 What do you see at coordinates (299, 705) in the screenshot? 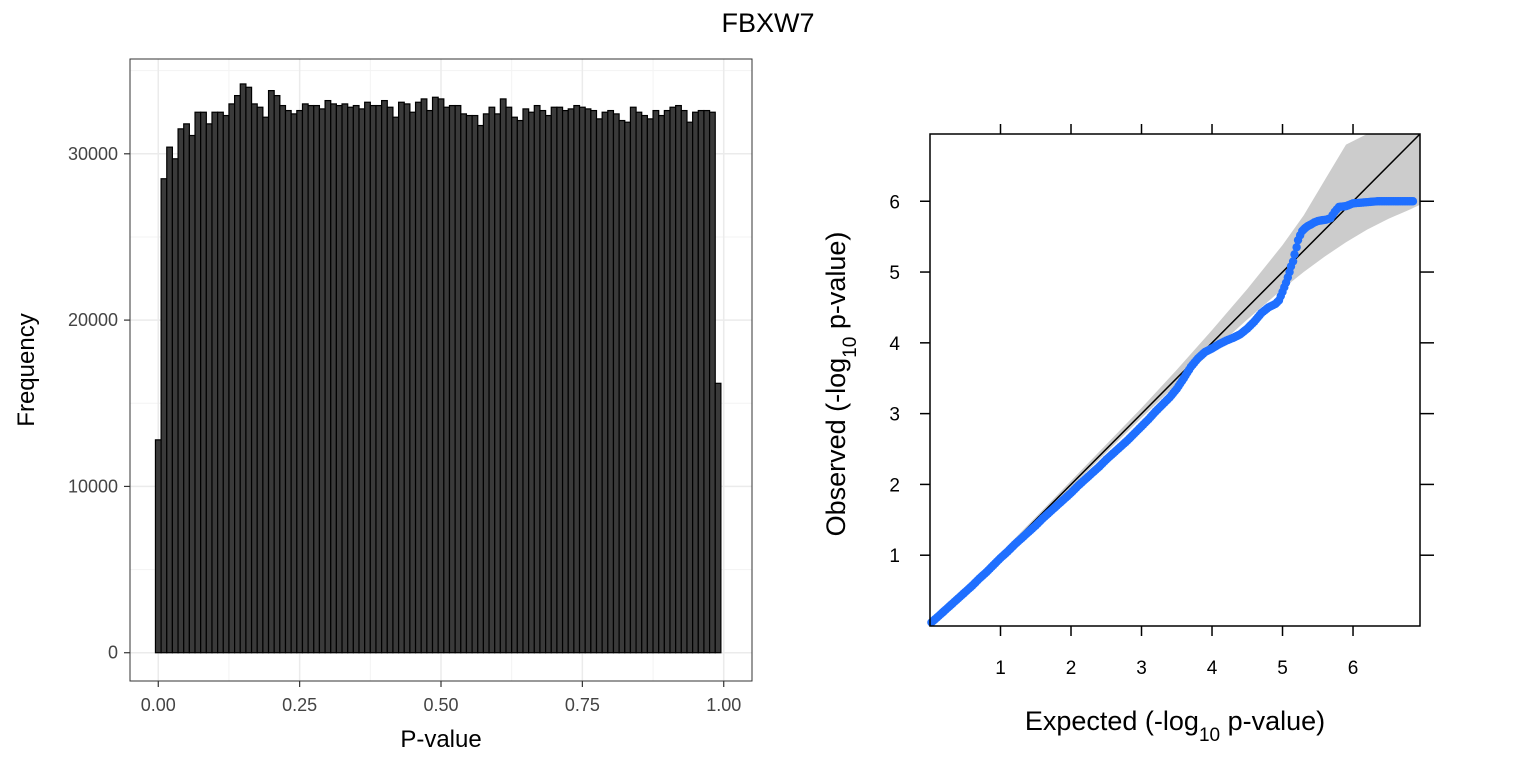
I see `histogram-x-tick-label: 0.25` at bounding box center [299, 705].